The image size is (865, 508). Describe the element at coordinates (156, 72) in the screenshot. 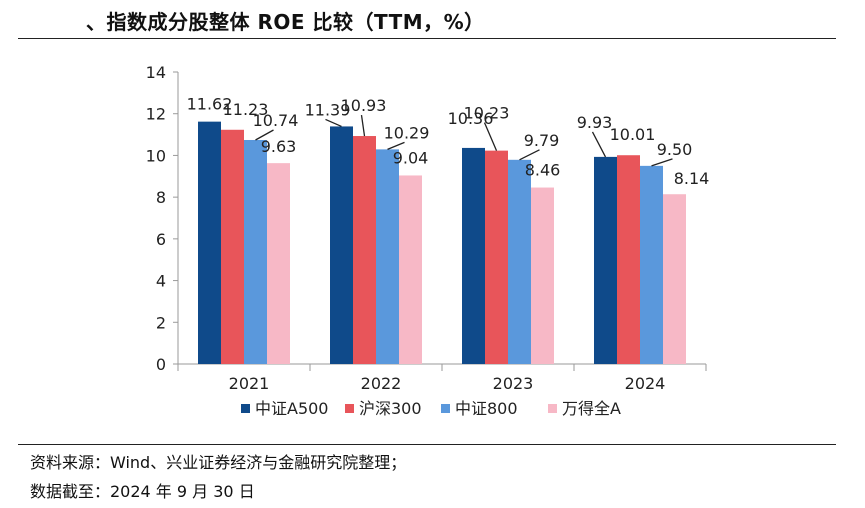

I see `y-tick-label: 14` at that location.